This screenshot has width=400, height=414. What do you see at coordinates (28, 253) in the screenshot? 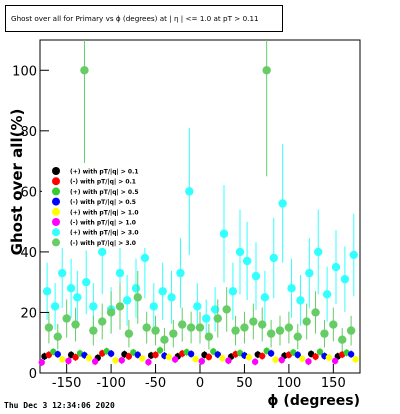
I see `y-tick-label: 40` at bounding box center [28, 253].